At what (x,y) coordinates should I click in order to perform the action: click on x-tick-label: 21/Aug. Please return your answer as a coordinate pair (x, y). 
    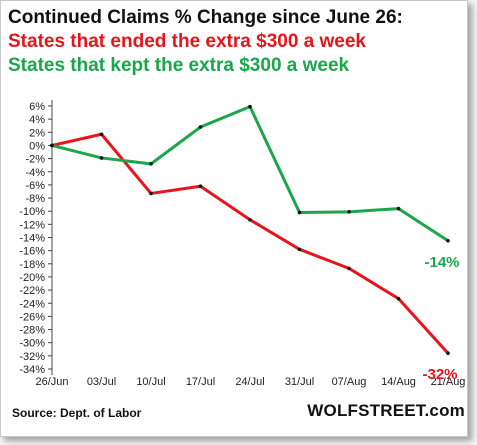
    Looking at the image, I should click on (448, 382).